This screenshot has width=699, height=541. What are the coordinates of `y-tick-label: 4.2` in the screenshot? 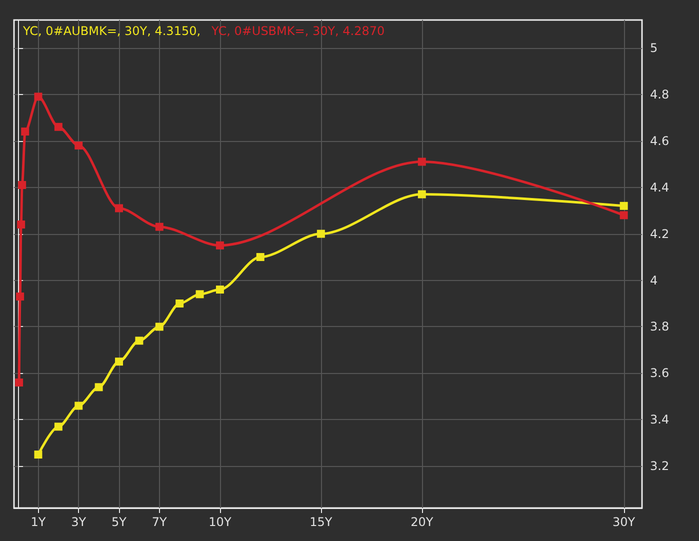 It's located at (660, 233).